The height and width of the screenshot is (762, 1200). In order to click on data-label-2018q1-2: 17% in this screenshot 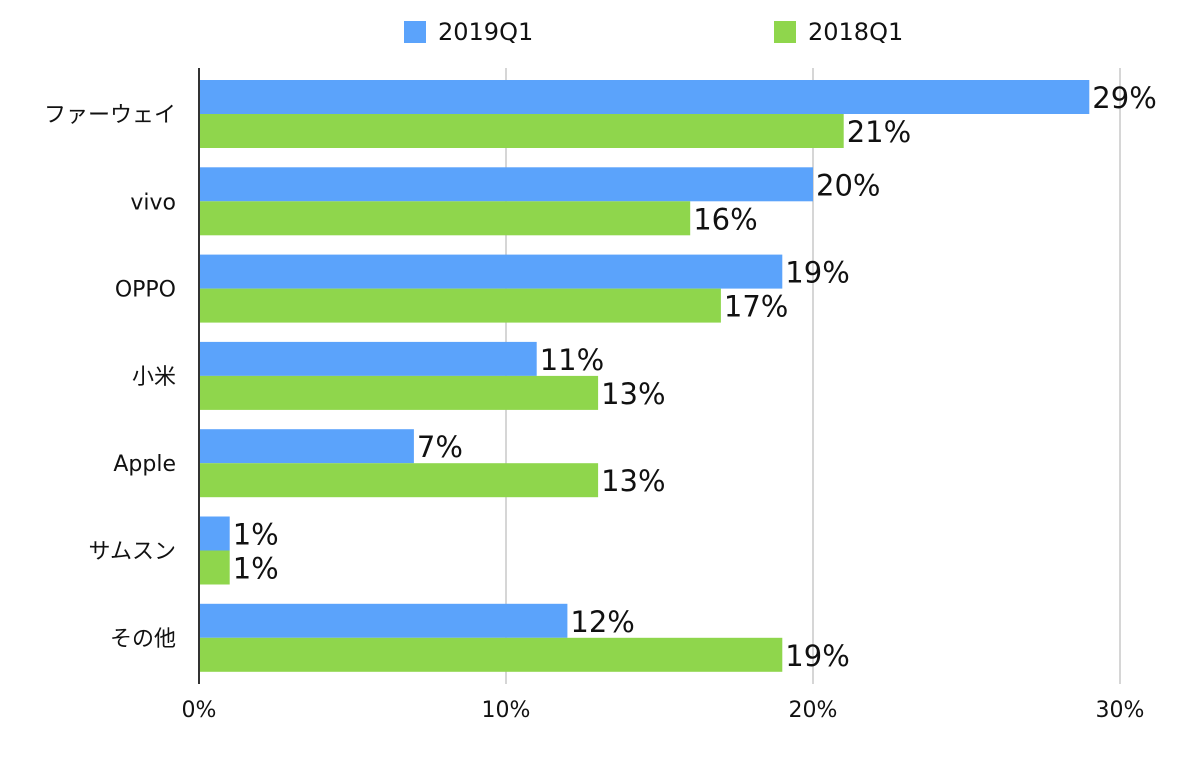, I will do `click(756, 307)`.